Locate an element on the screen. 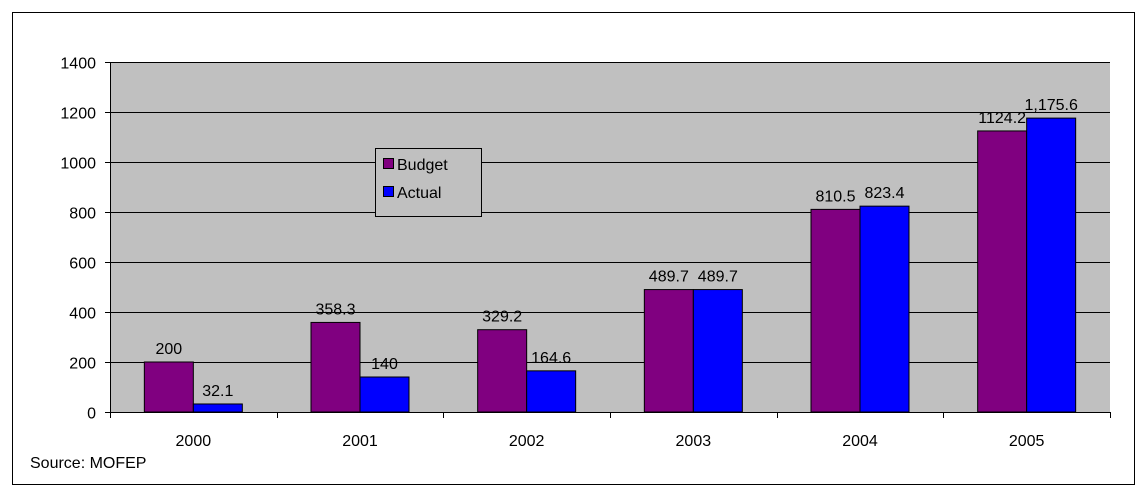  data-label-budget: 358.3 is located at coordinates (335, 309).